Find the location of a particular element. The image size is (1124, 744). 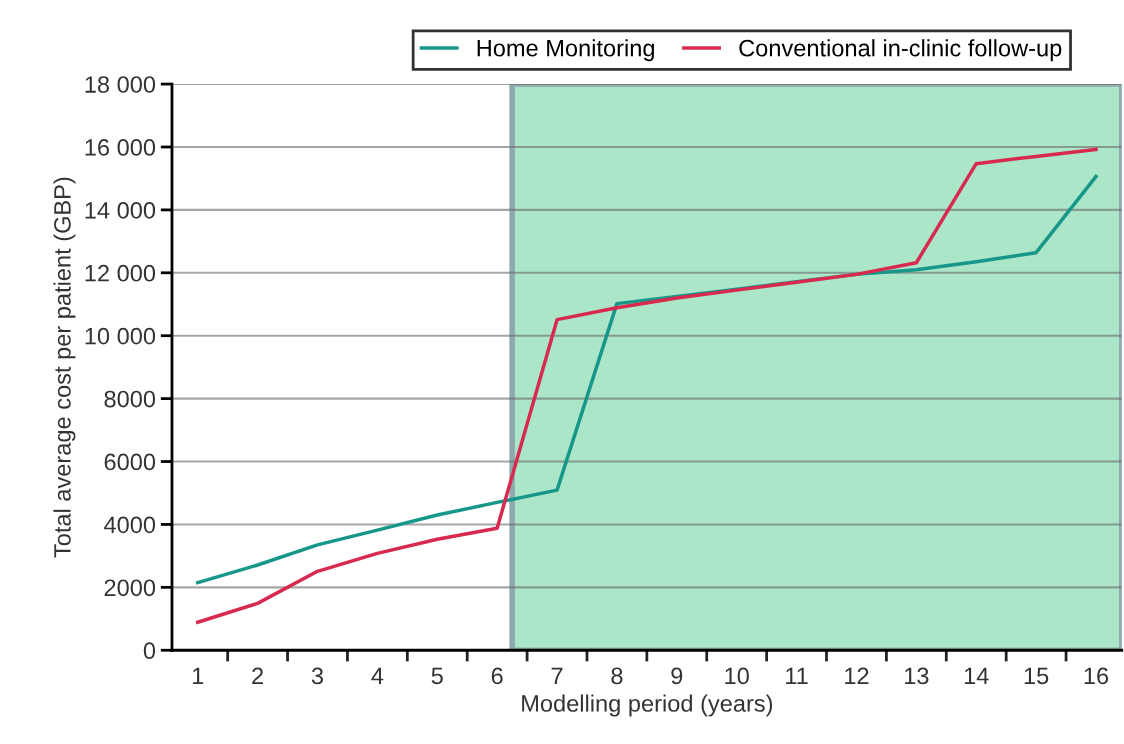

x-tick-label: 13 is located at coordinates (917, 676).